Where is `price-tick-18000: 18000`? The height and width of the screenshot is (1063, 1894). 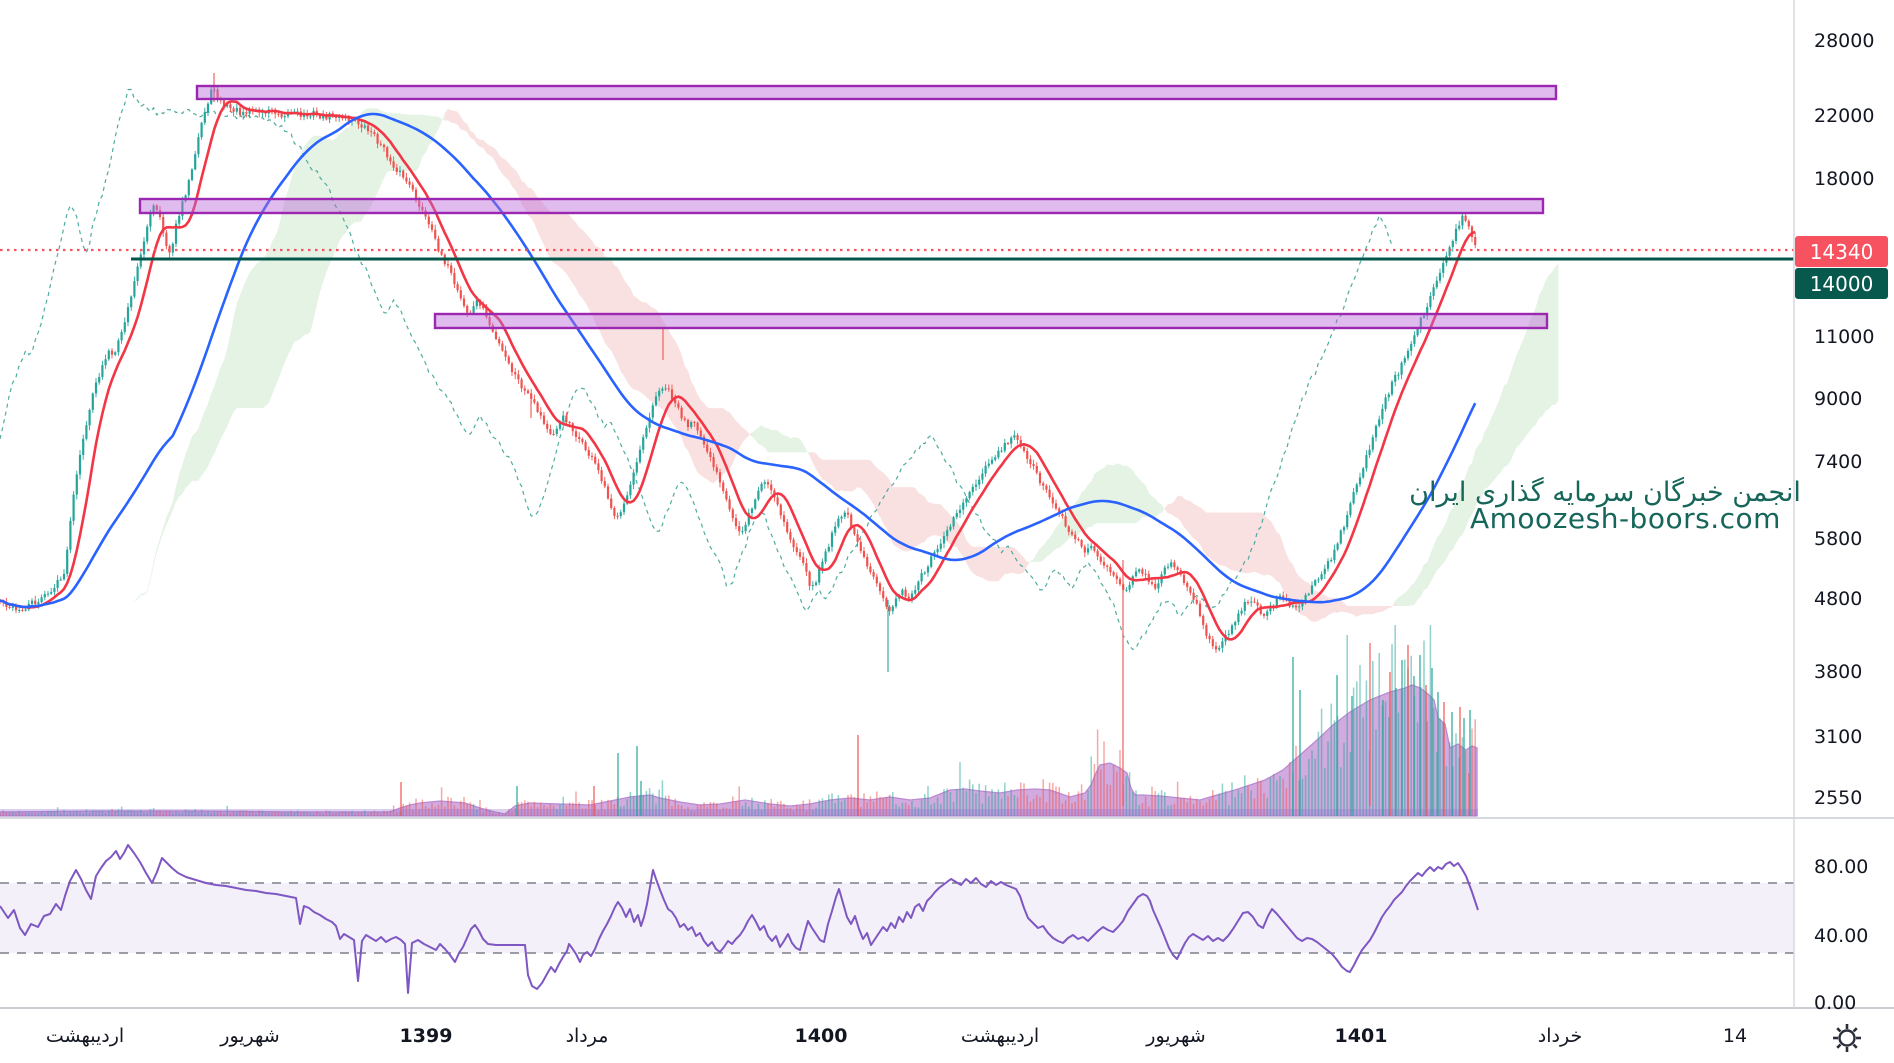
price-tick-18000: 18000 is located at coordinates (1844, 179).